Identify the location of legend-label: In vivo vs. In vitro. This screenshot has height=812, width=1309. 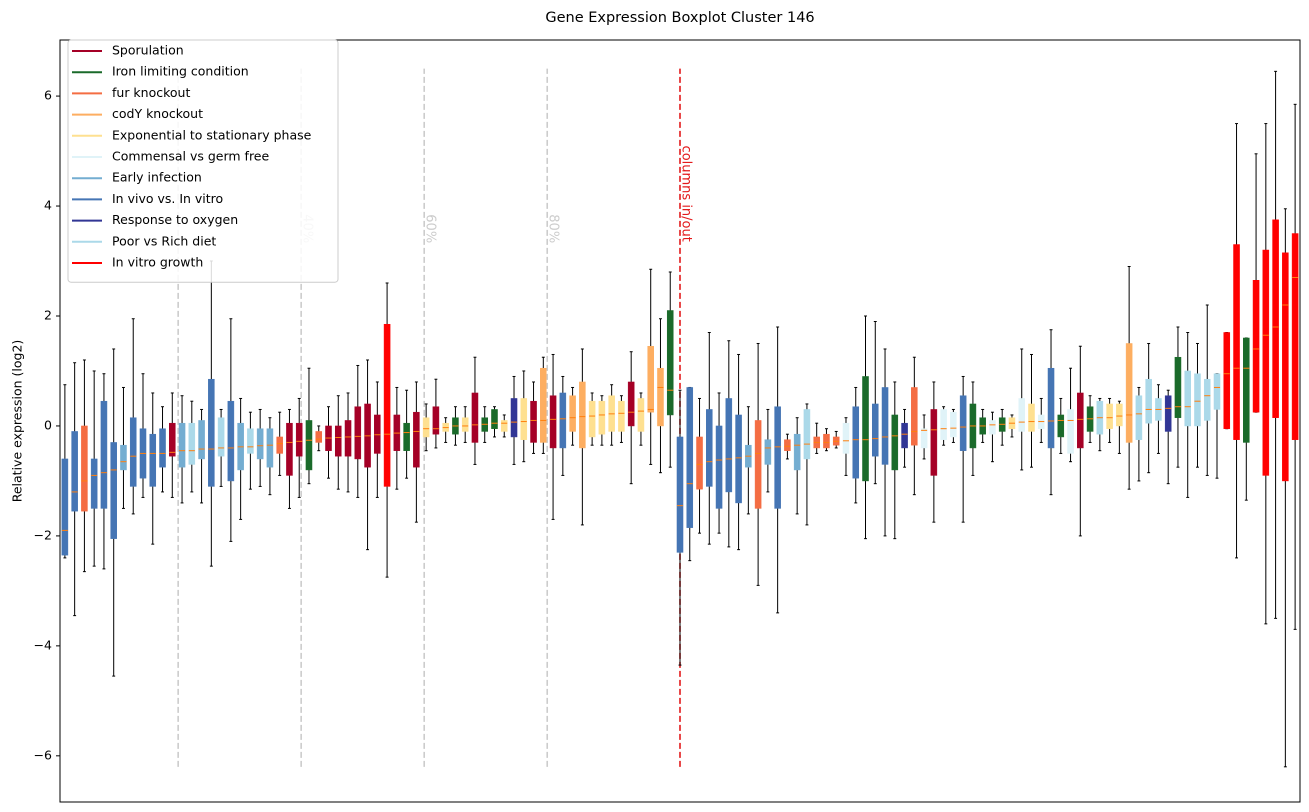
(167, 198).